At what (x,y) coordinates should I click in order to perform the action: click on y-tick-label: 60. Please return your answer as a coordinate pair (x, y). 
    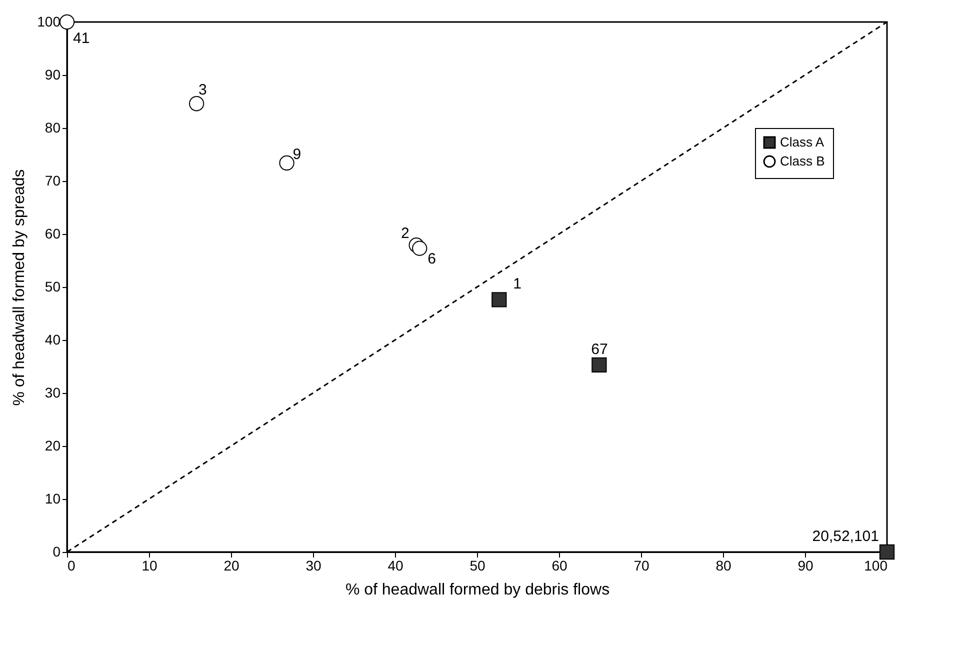
    Looking at the image, I should click on (52, 234).